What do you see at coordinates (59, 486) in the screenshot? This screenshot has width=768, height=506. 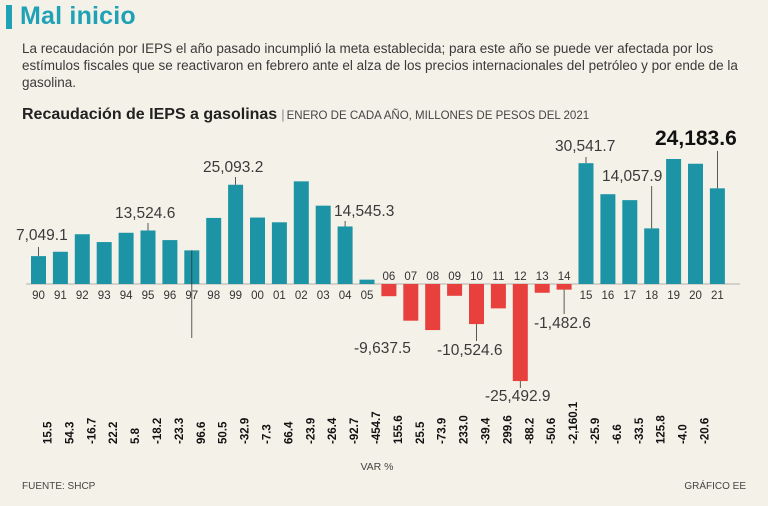 I see `source-note: FUENTE: SHCP` at bounding box center [59, 486].